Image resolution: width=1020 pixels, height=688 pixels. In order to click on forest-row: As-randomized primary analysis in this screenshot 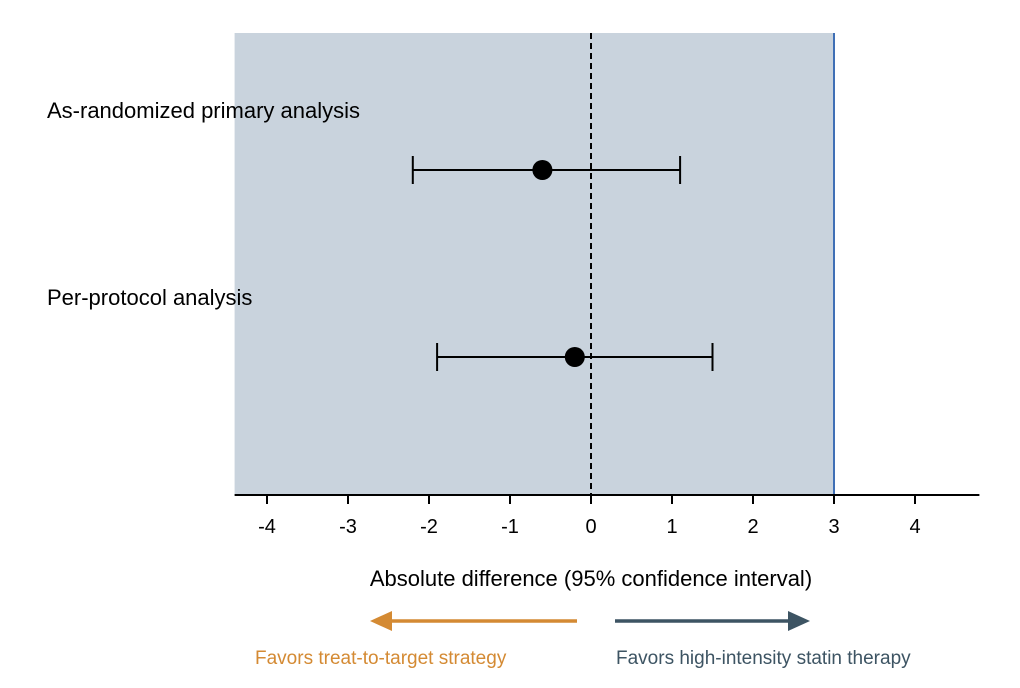, I will do `click(364, 141)`.